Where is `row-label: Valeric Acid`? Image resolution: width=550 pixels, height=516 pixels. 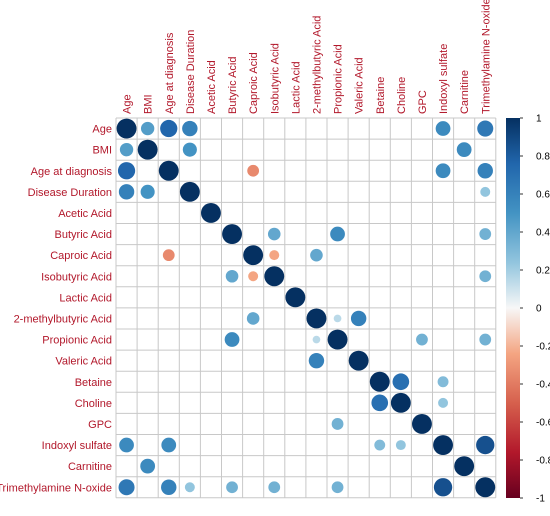 row-label: Valeric Acid is located at coordinates (83, 362).